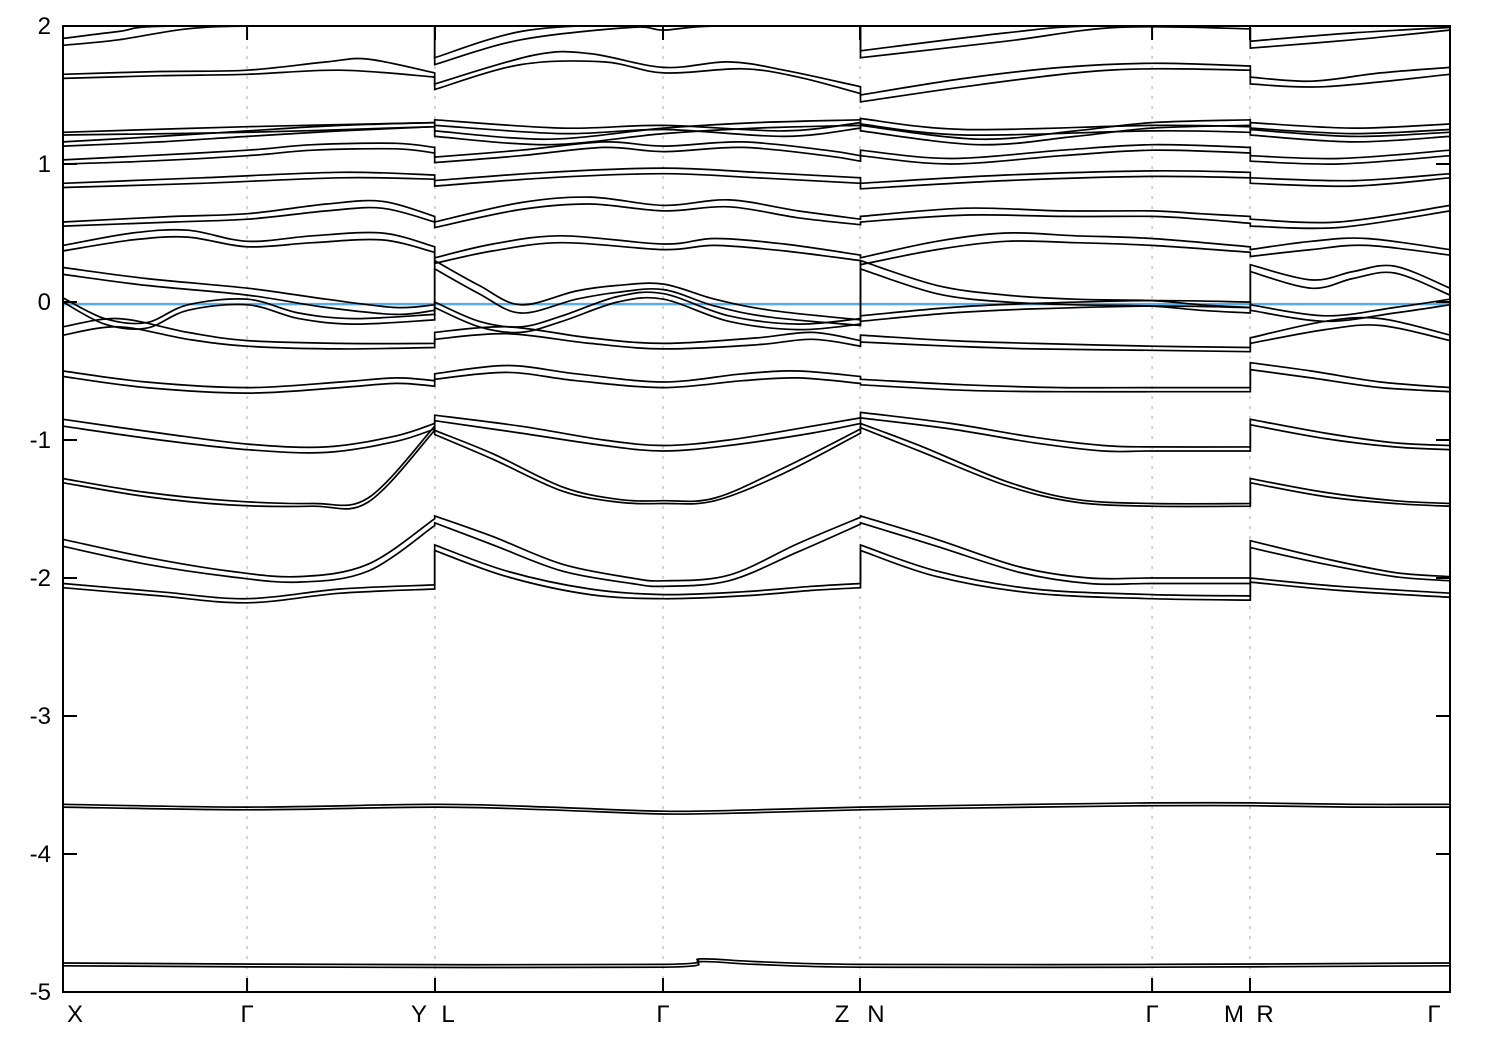  What do you see at coordinates (75, 1014) in the screenshot?
I see `x-tick-label: X` at bounding box center [75, 1014].